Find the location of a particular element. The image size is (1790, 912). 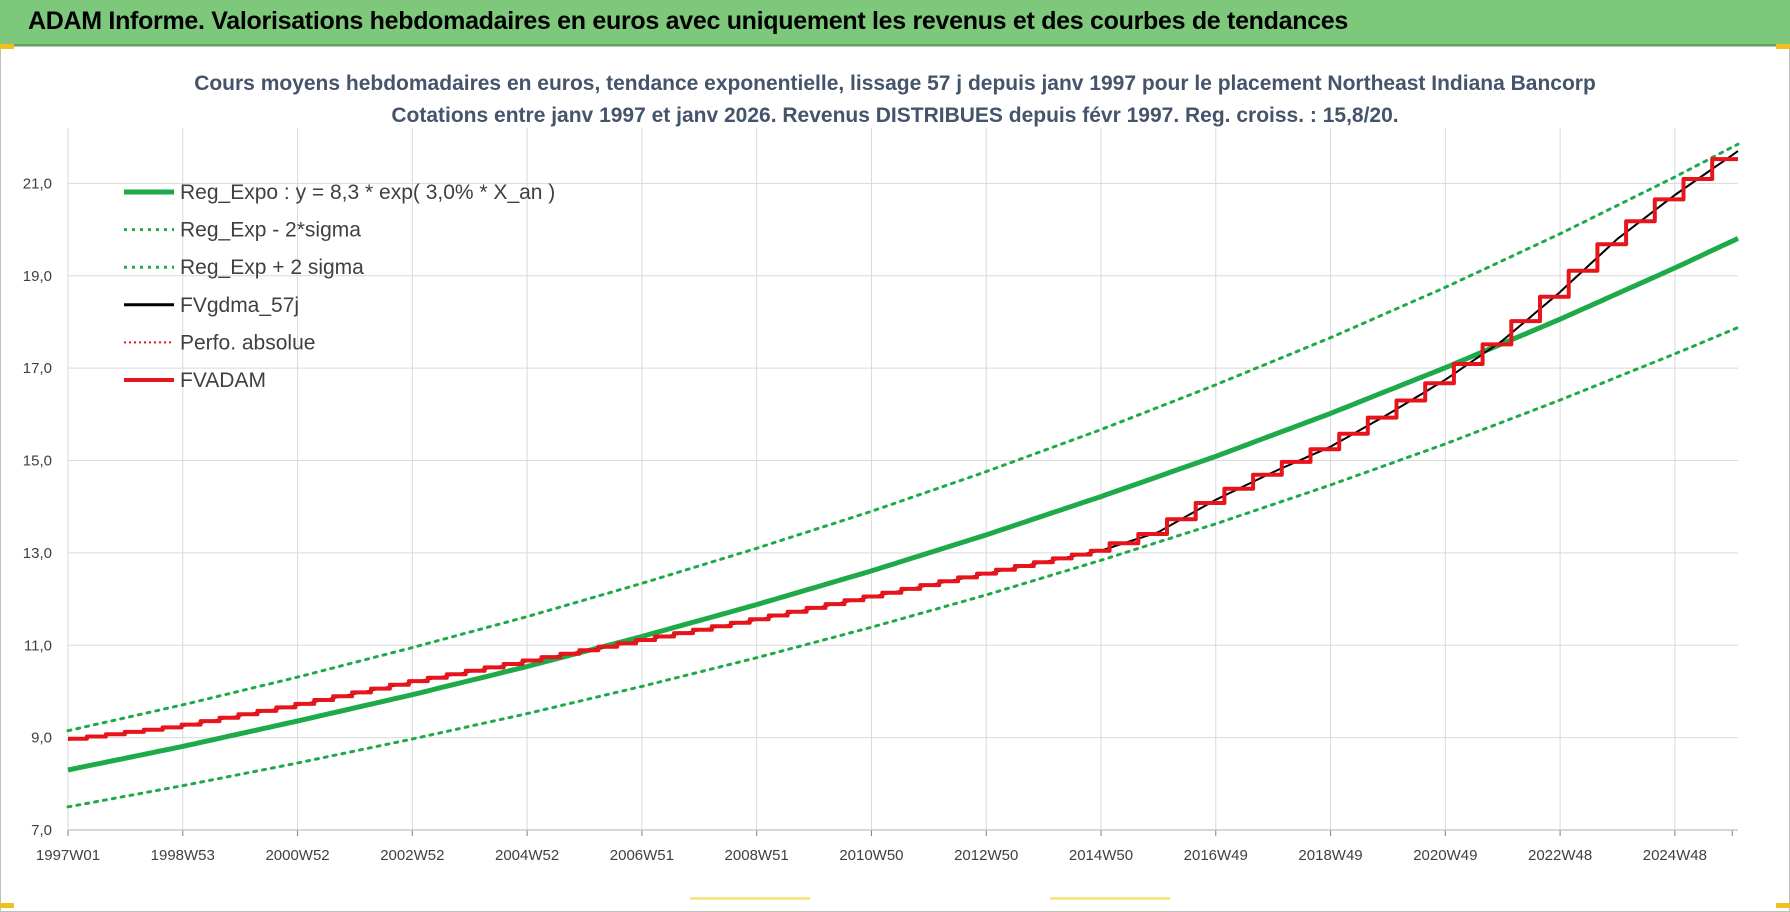

x-tick-label: 2018W49 is located at coordinates (1330, 855).